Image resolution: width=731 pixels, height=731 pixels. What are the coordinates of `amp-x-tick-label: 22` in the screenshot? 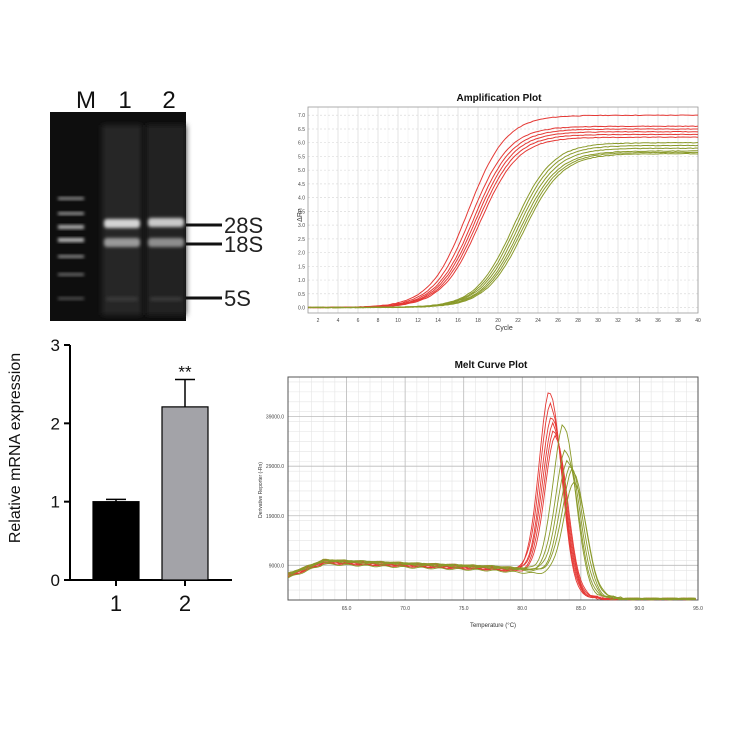 It's located at (518, 321).